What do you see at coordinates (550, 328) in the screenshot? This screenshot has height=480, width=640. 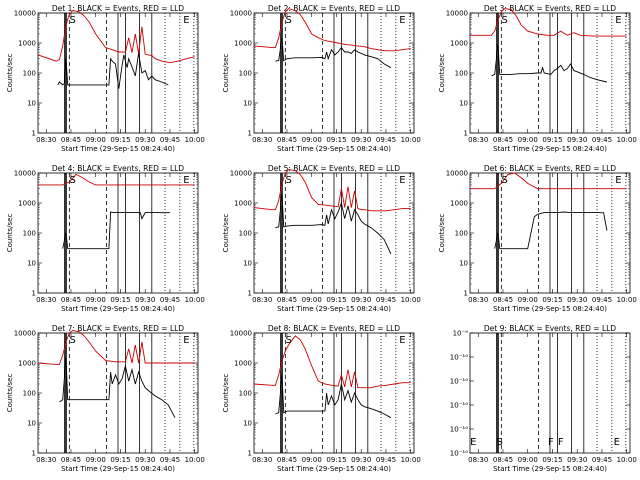 I see `chart-title: Det 9: BLACK = Events, RED = LLD` at bounding box center [550, 328].